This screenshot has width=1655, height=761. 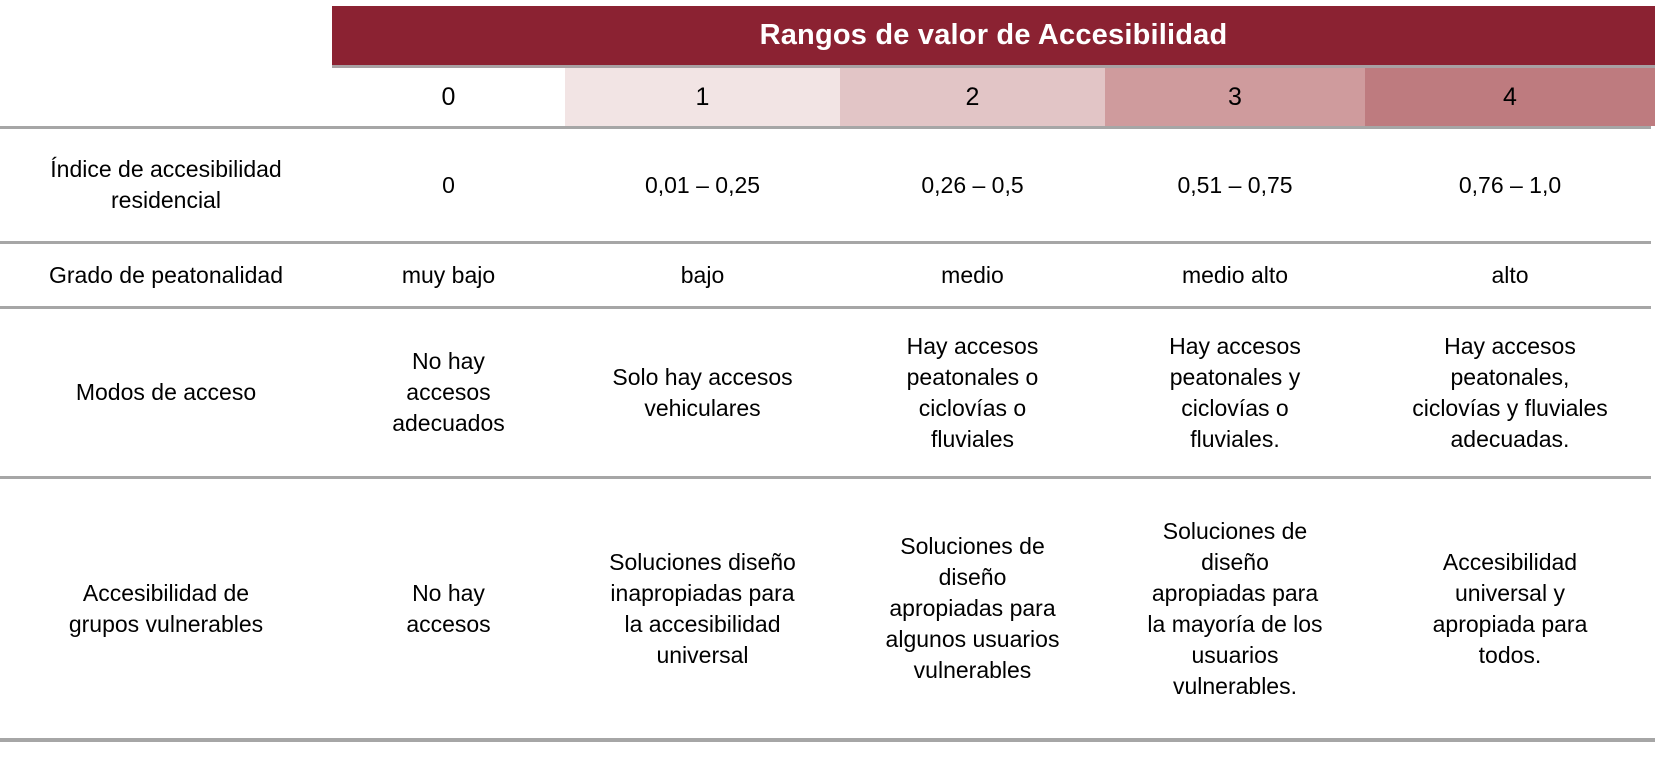 I want to click on column-header-3: 3, so click(x=1235, y=95).